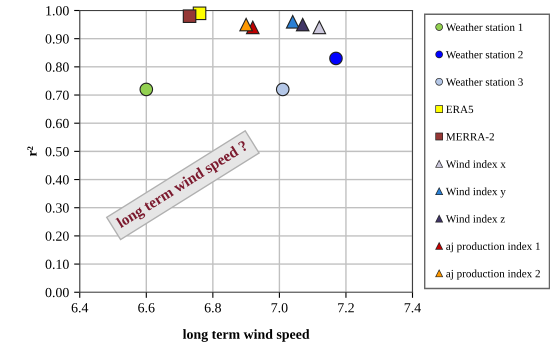 The width and height of the screenshot is (550, 350). What do you see at coordinates (246, 335) in the screenshot?
I see `x-axis-title: long term wind speed` at bounding box center [246, 335].